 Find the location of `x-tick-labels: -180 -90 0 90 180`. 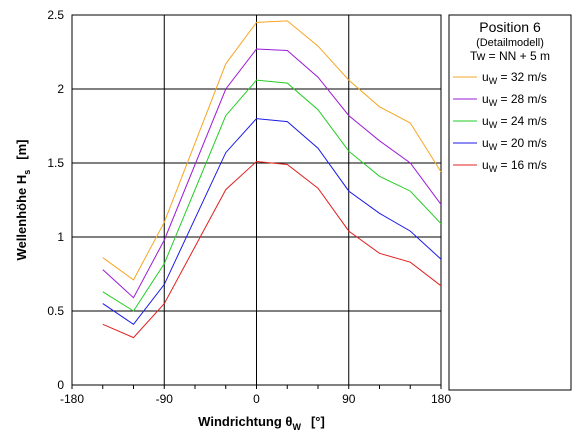

x-tick-labels: -180 -90 0 90 180 is located at coordinates (255, 399).